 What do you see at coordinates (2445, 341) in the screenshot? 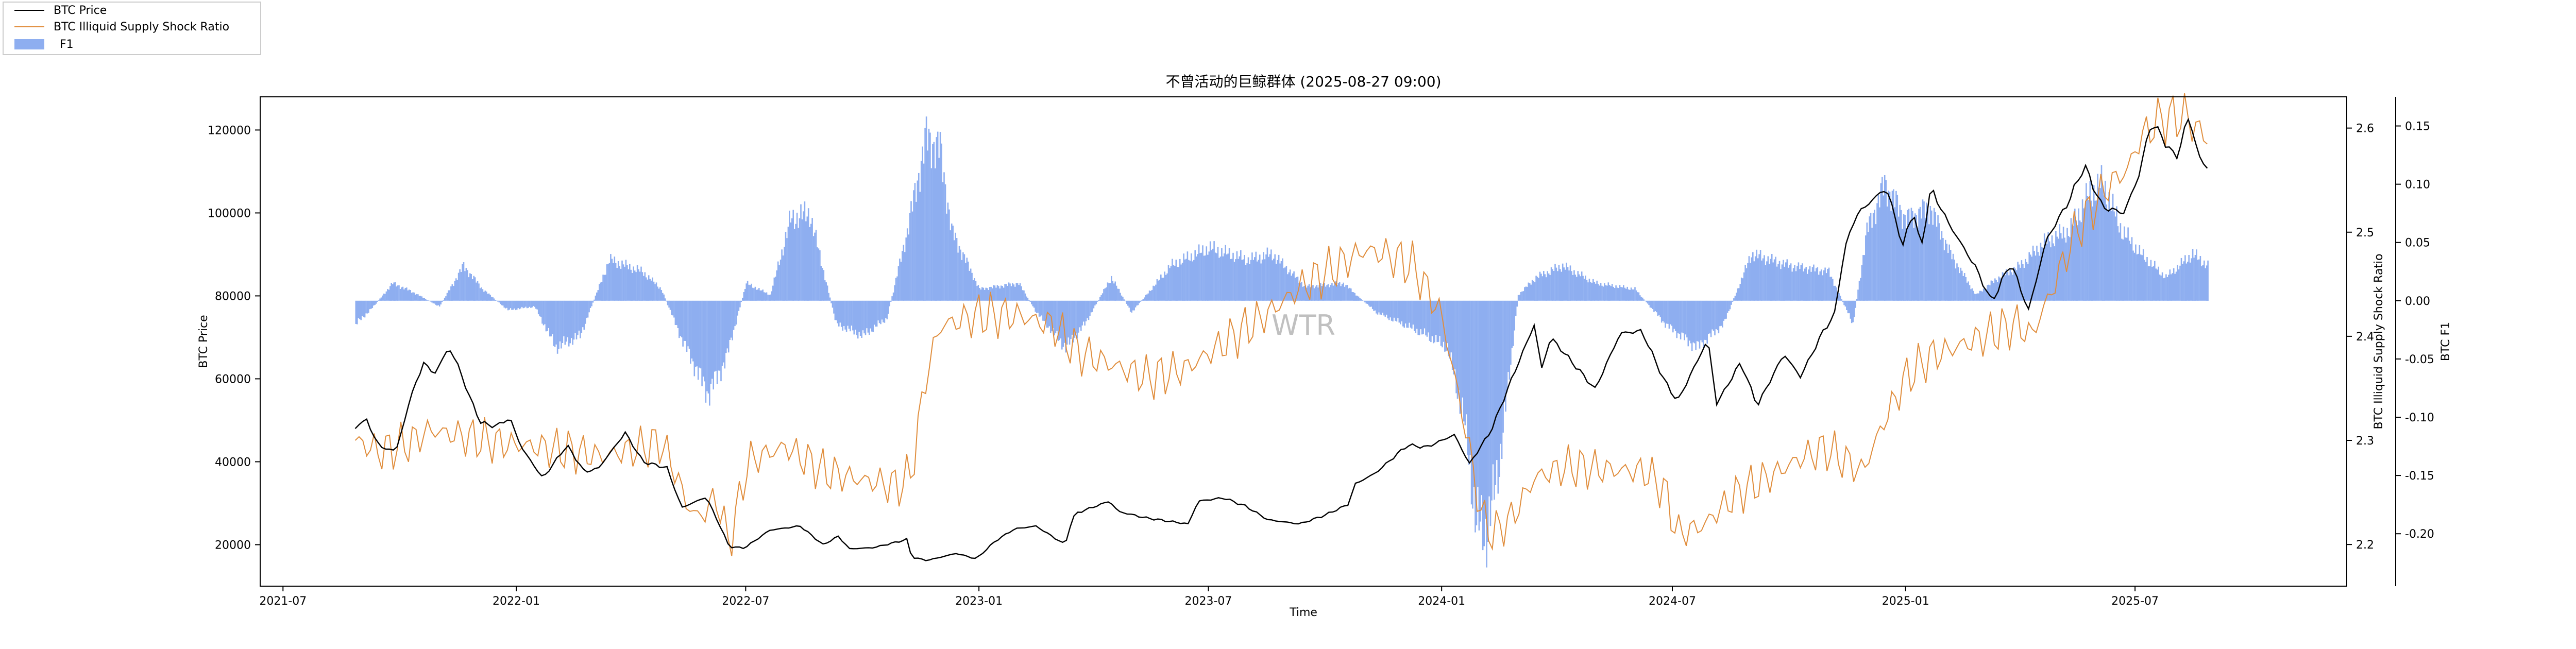
I see `y3-axis-label: BTC F1` at bounding box center [2445, 341].